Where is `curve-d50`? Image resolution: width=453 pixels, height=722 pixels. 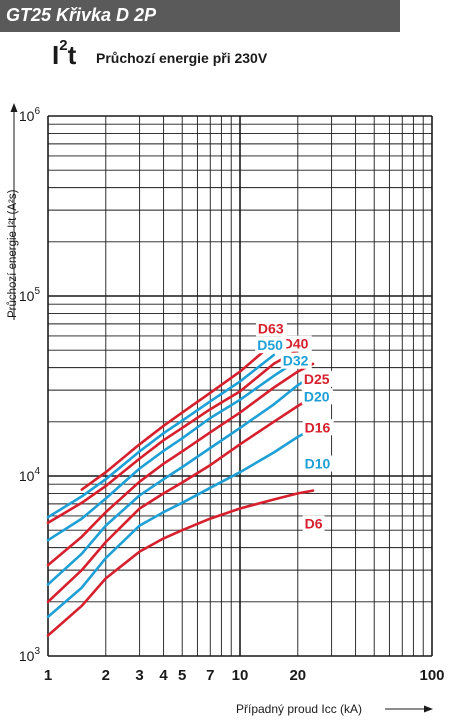
curve-d50 is located at coordinates (161, 436).